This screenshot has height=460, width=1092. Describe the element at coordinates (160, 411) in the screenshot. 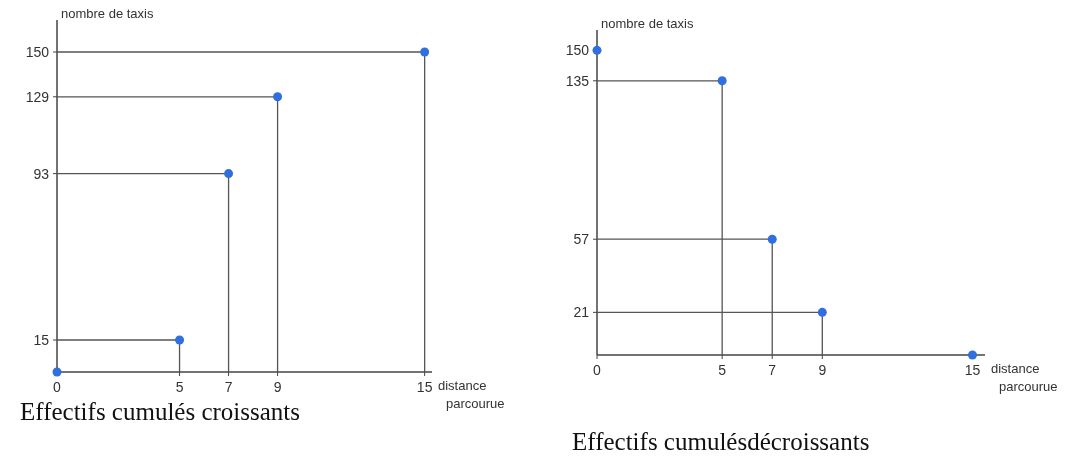

I see `text: Effectifs cumulés croissants` at that location.